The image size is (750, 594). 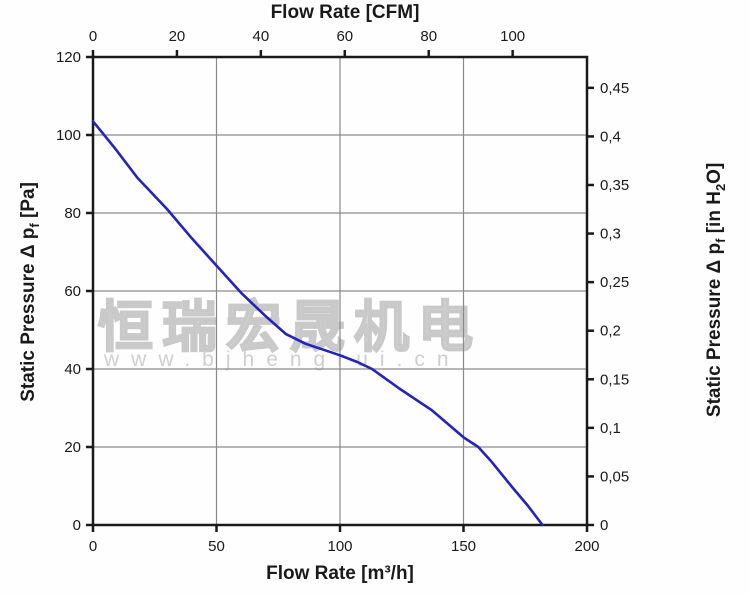 I want to click on tick-label-x-bottom: 100, so click(x=339, y=546).